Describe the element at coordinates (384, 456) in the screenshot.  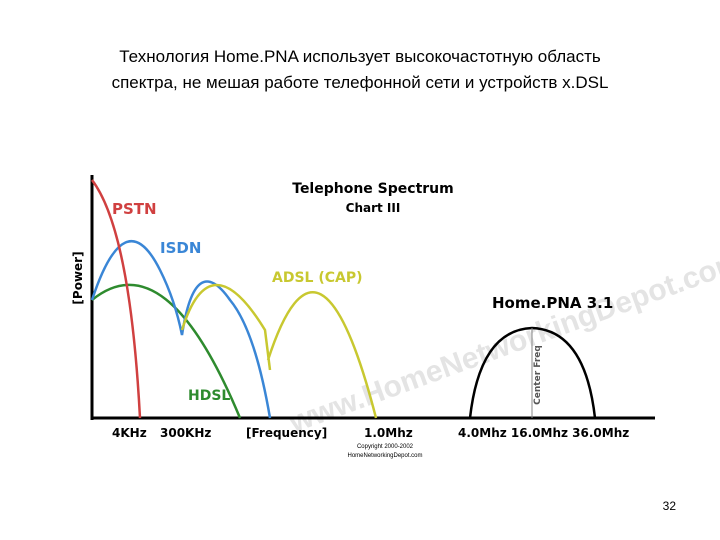
I see `copyright: HomeNetworkingDepot.com` at that location.